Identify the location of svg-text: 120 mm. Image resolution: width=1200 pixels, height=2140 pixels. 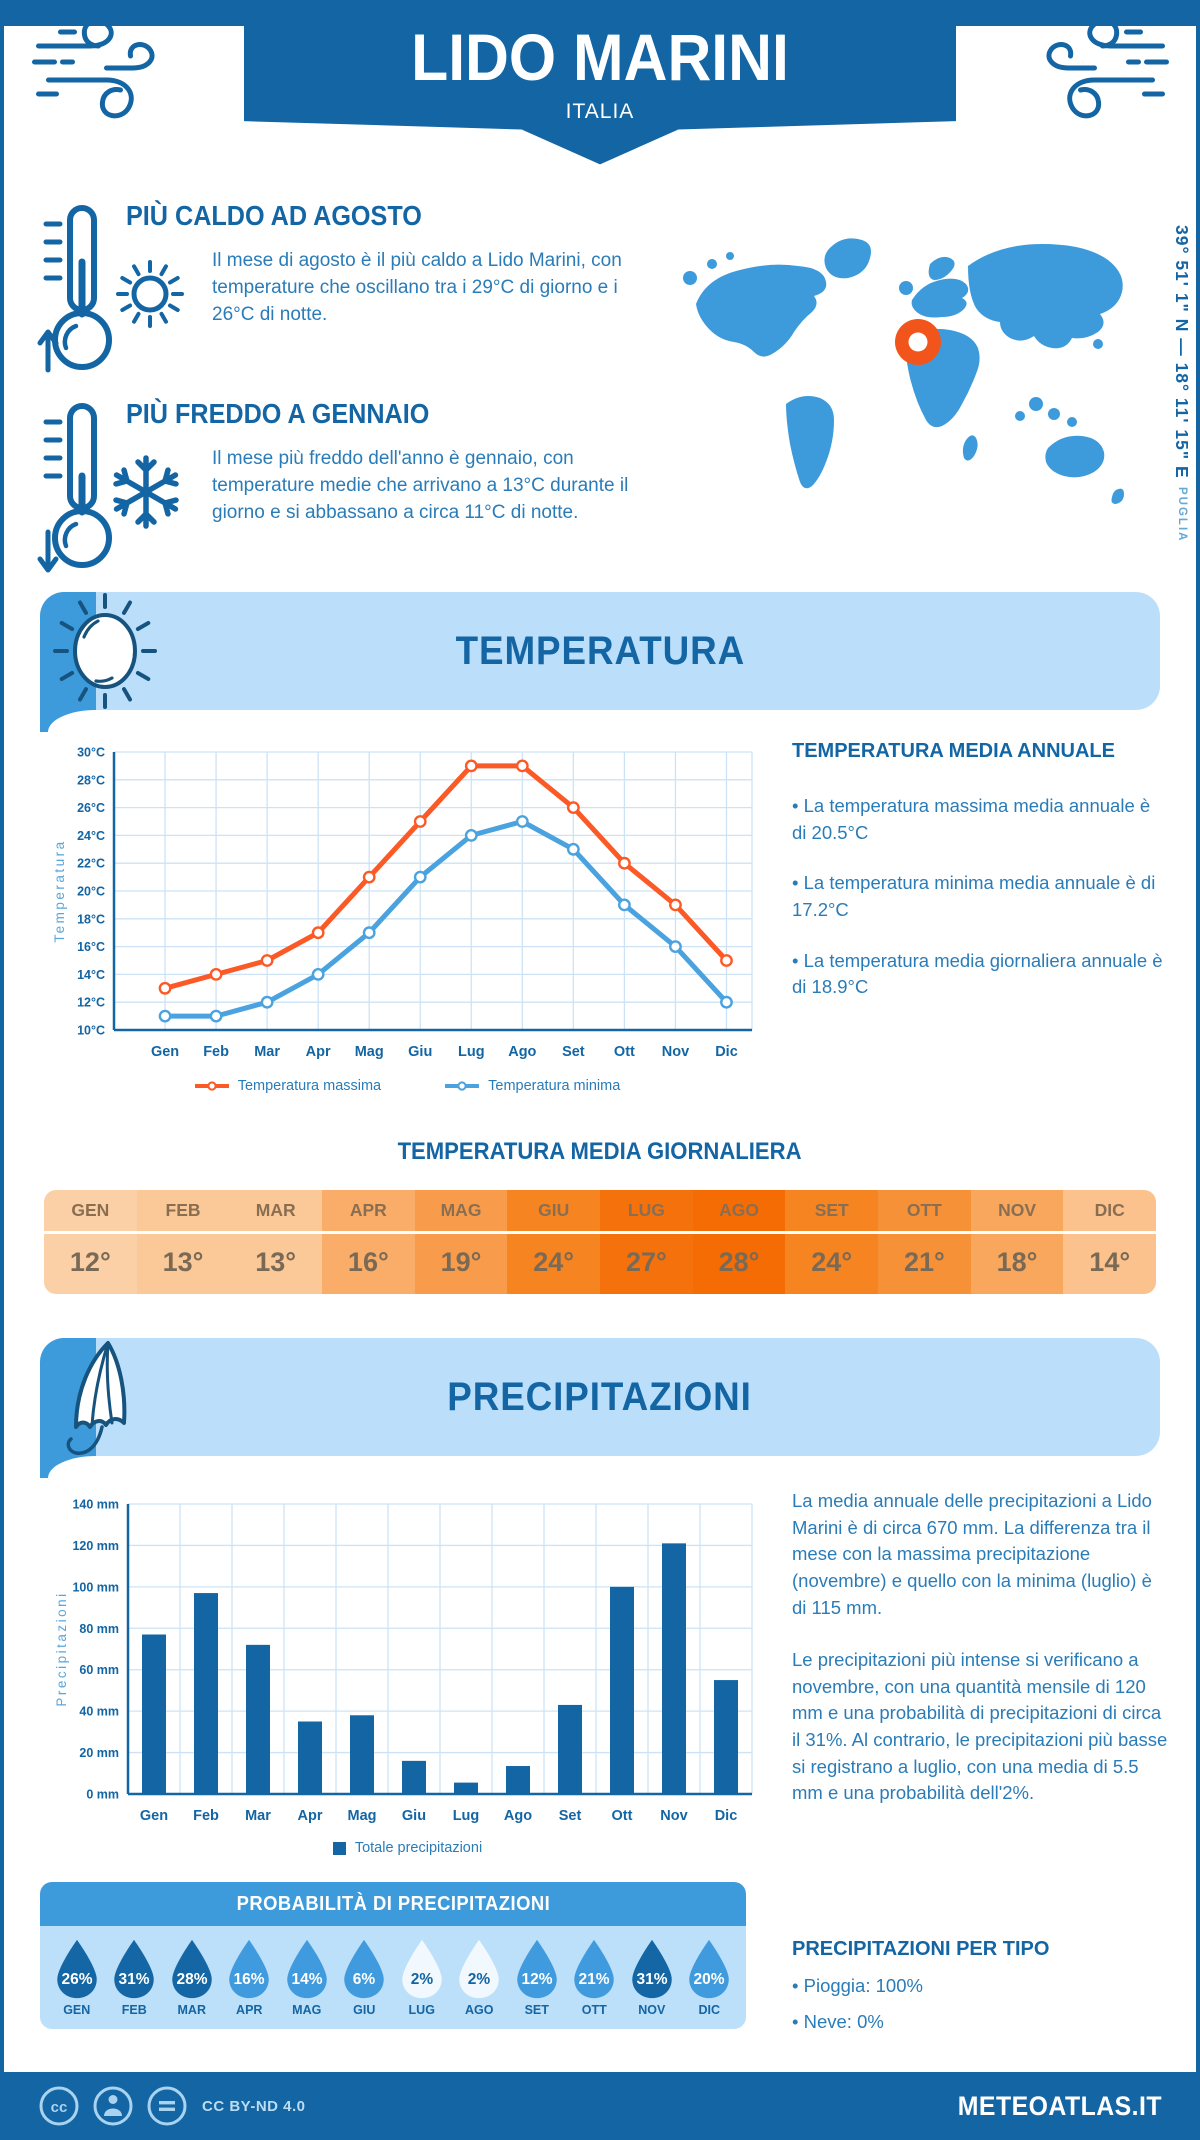
(95, 1546).